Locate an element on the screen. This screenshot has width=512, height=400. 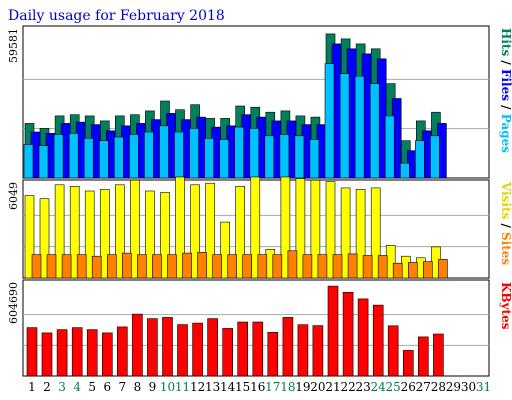
day-label: 31 is located at coordinates (483, 387).